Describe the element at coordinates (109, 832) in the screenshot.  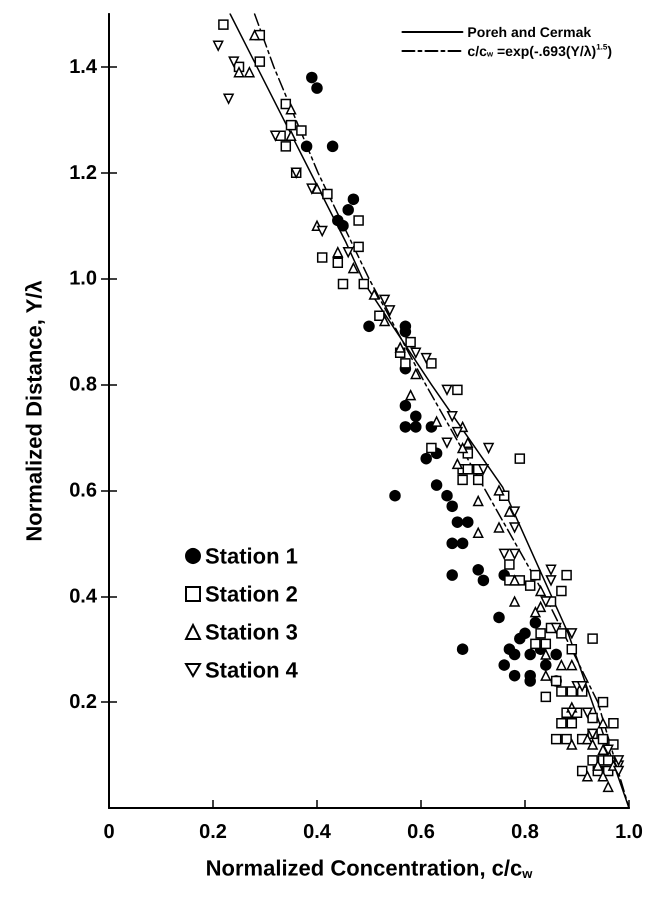
I see `x-tick-label: 0` at that location.